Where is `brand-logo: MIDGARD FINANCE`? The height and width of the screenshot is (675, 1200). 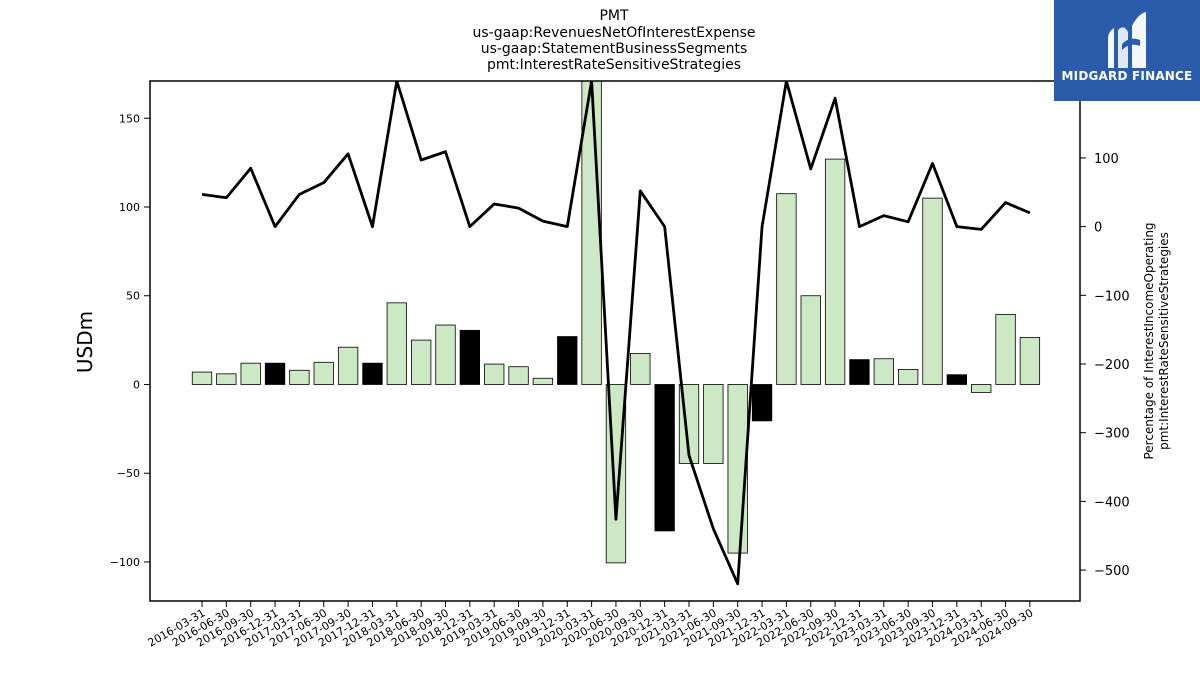 brand-logo: MIDGARD FINANCE is located at coordinates (1127, 50).